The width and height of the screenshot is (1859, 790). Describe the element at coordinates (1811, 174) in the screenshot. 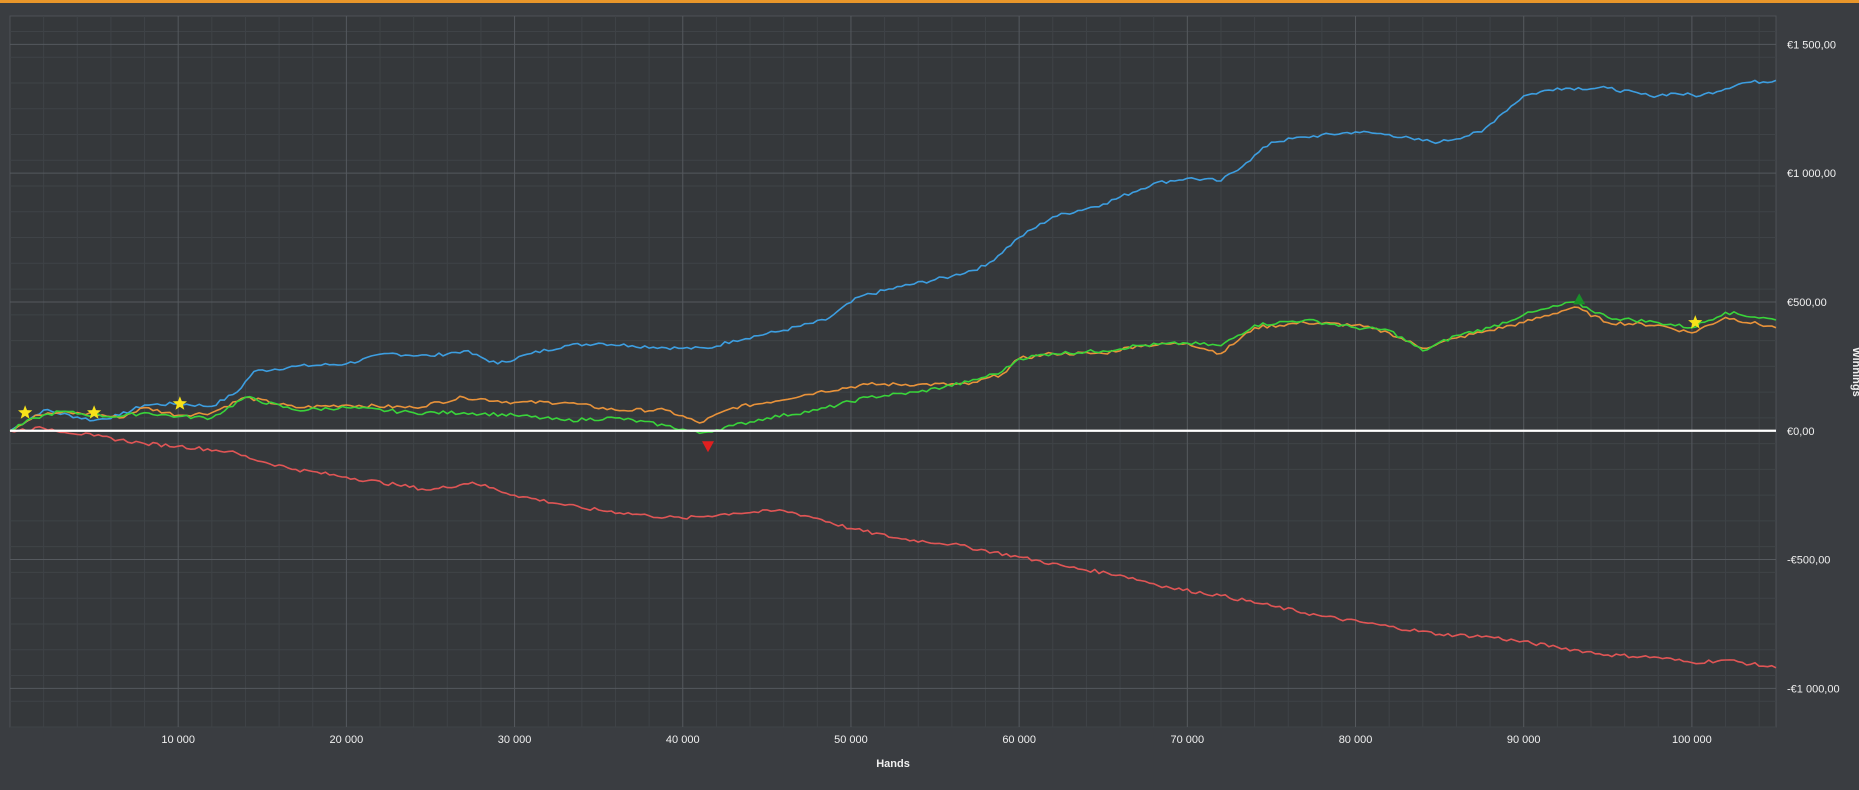

I see `y-tick-label: €1 000,00` at that location.